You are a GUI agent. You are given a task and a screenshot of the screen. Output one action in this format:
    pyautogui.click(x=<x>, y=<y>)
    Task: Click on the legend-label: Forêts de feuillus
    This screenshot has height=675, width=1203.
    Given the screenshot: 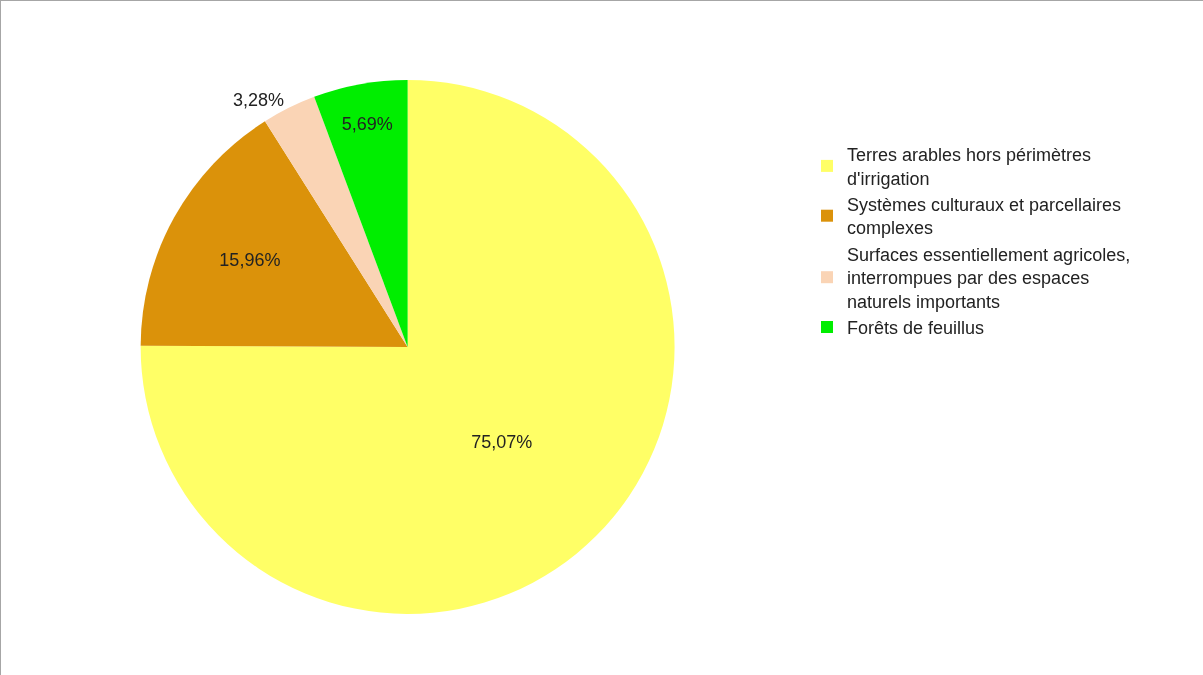 What is the action you would take?
    pyautogui.click(x=916, y=328)
    